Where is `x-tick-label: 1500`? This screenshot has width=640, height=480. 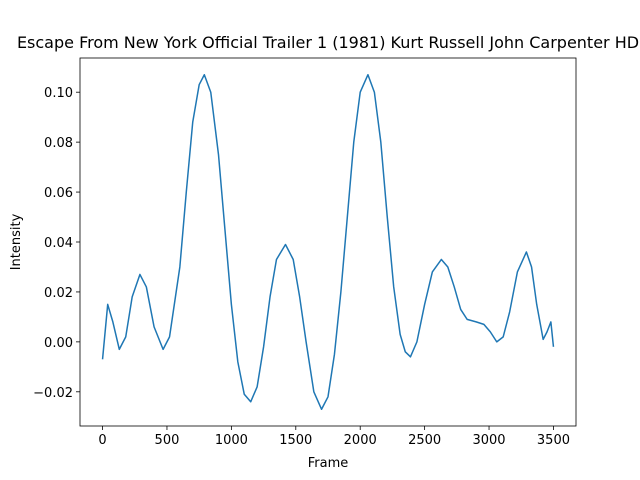
x-tick-label: 1500 is located at coordinates (295, 440).